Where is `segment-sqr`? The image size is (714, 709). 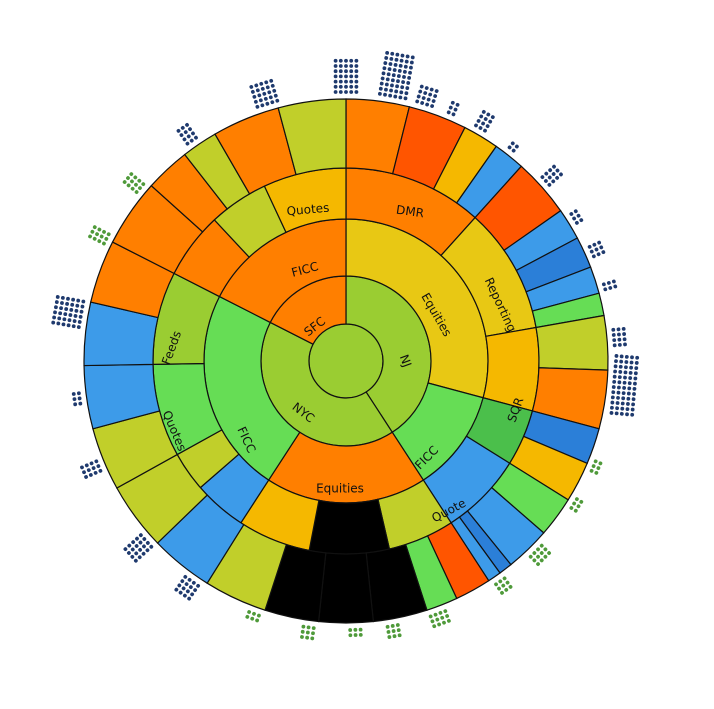
segment-sqr is located at coordinates (511, 369).